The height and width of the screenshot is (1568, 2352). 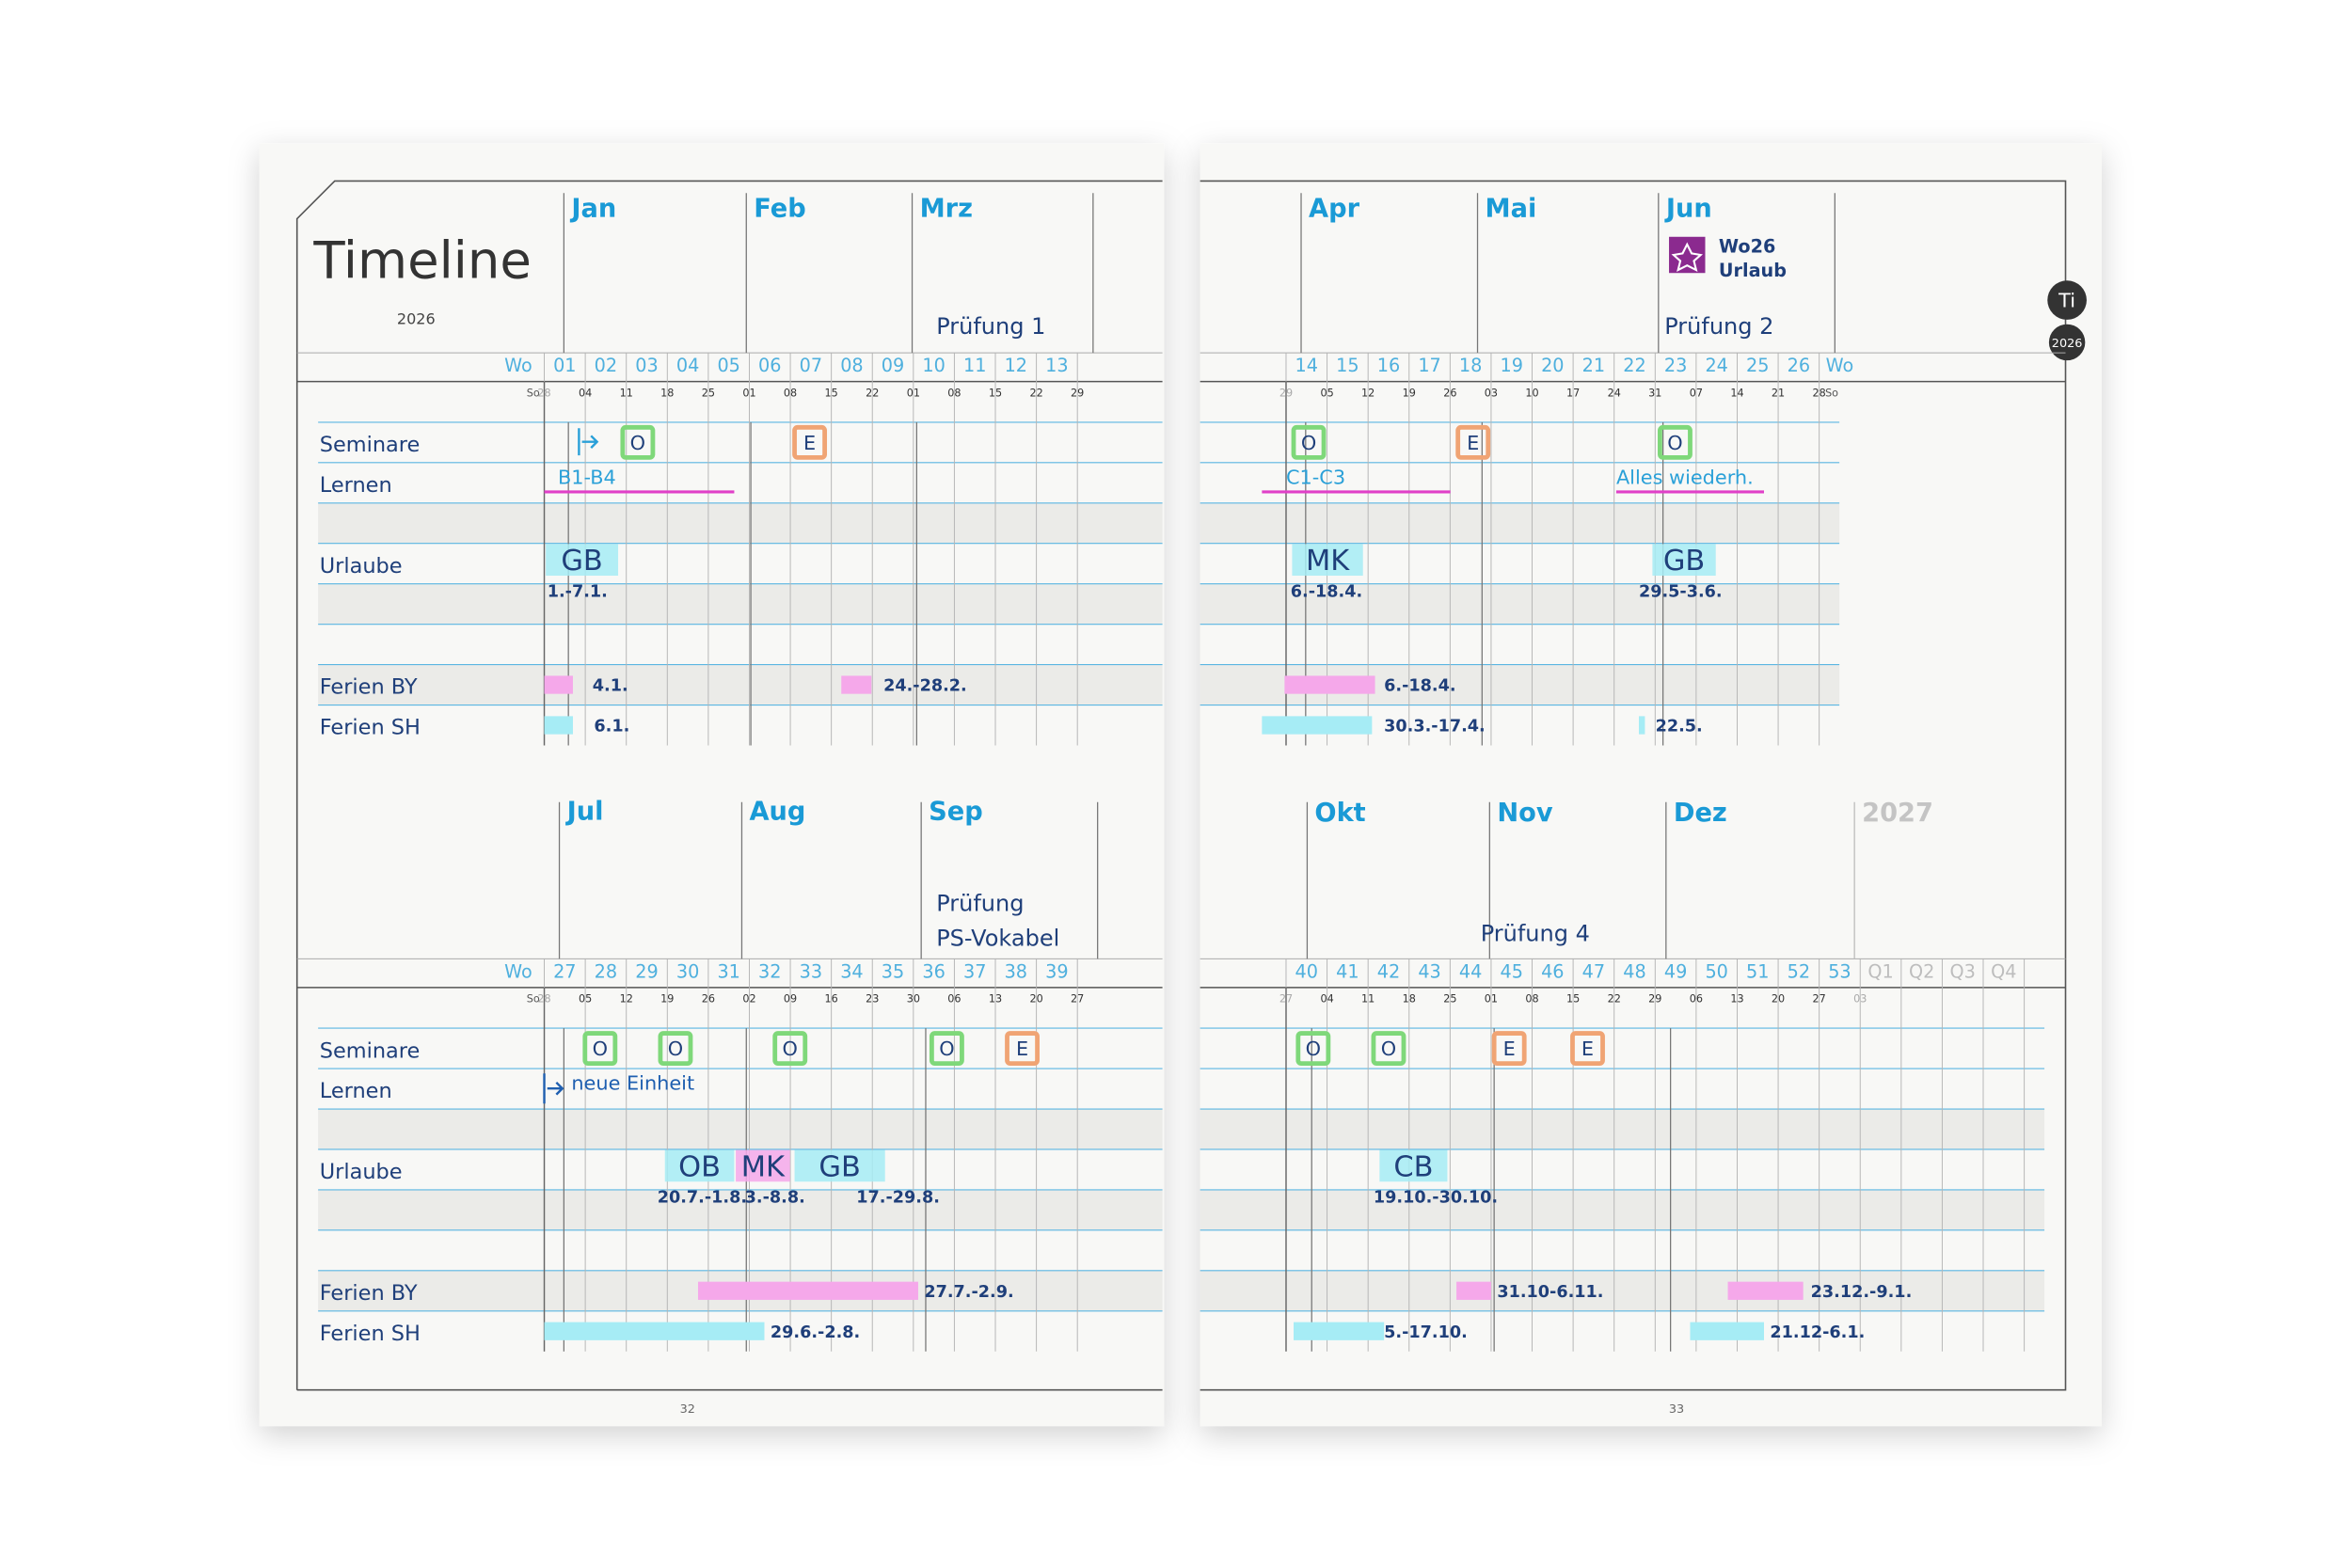 I want to click on day-number: 12, so click(x=1368, y=393).